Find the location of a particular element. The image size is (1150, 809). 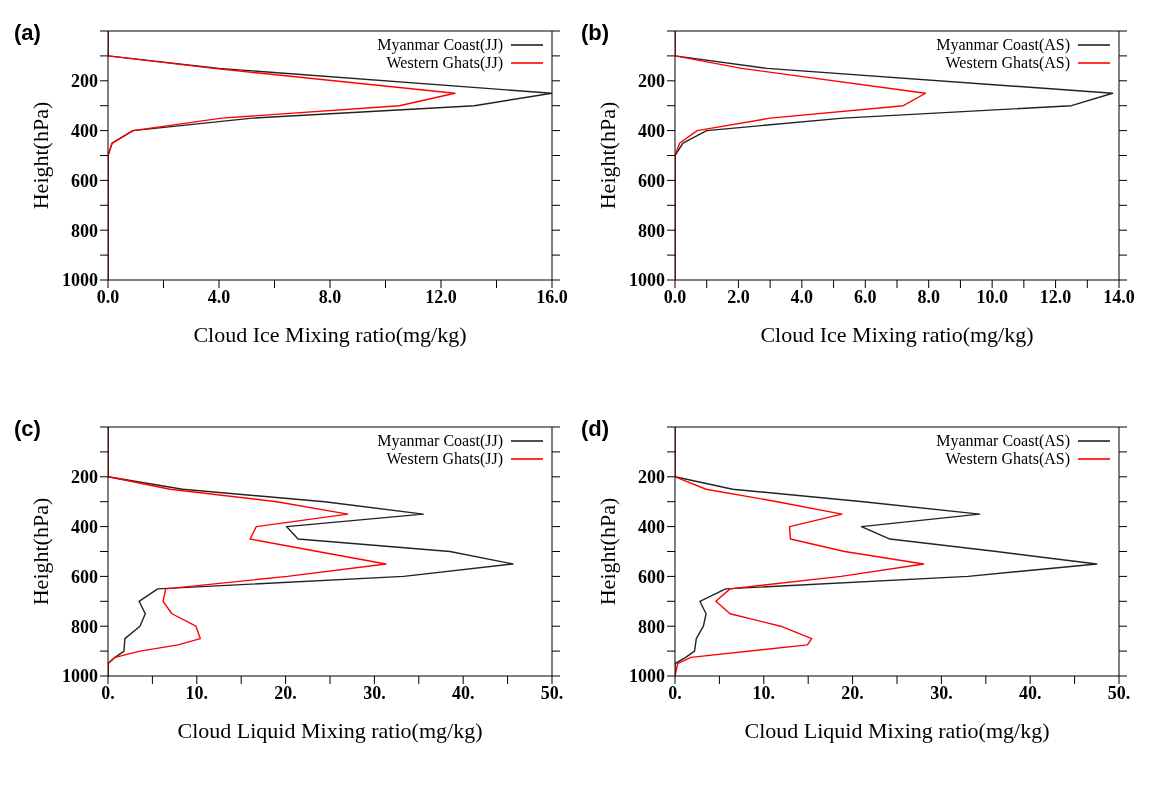

chart-title: (d) is located at coordinates (595, 429).